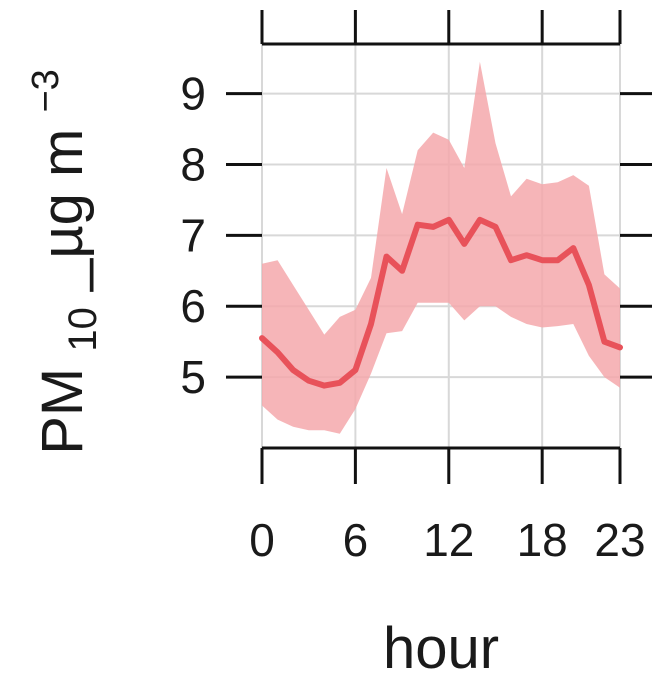 Image resolution: width=656 pixels, height=680 pixels. I want to click on y-axis-title: PM 10 _µg m −3, so click(67, 262).